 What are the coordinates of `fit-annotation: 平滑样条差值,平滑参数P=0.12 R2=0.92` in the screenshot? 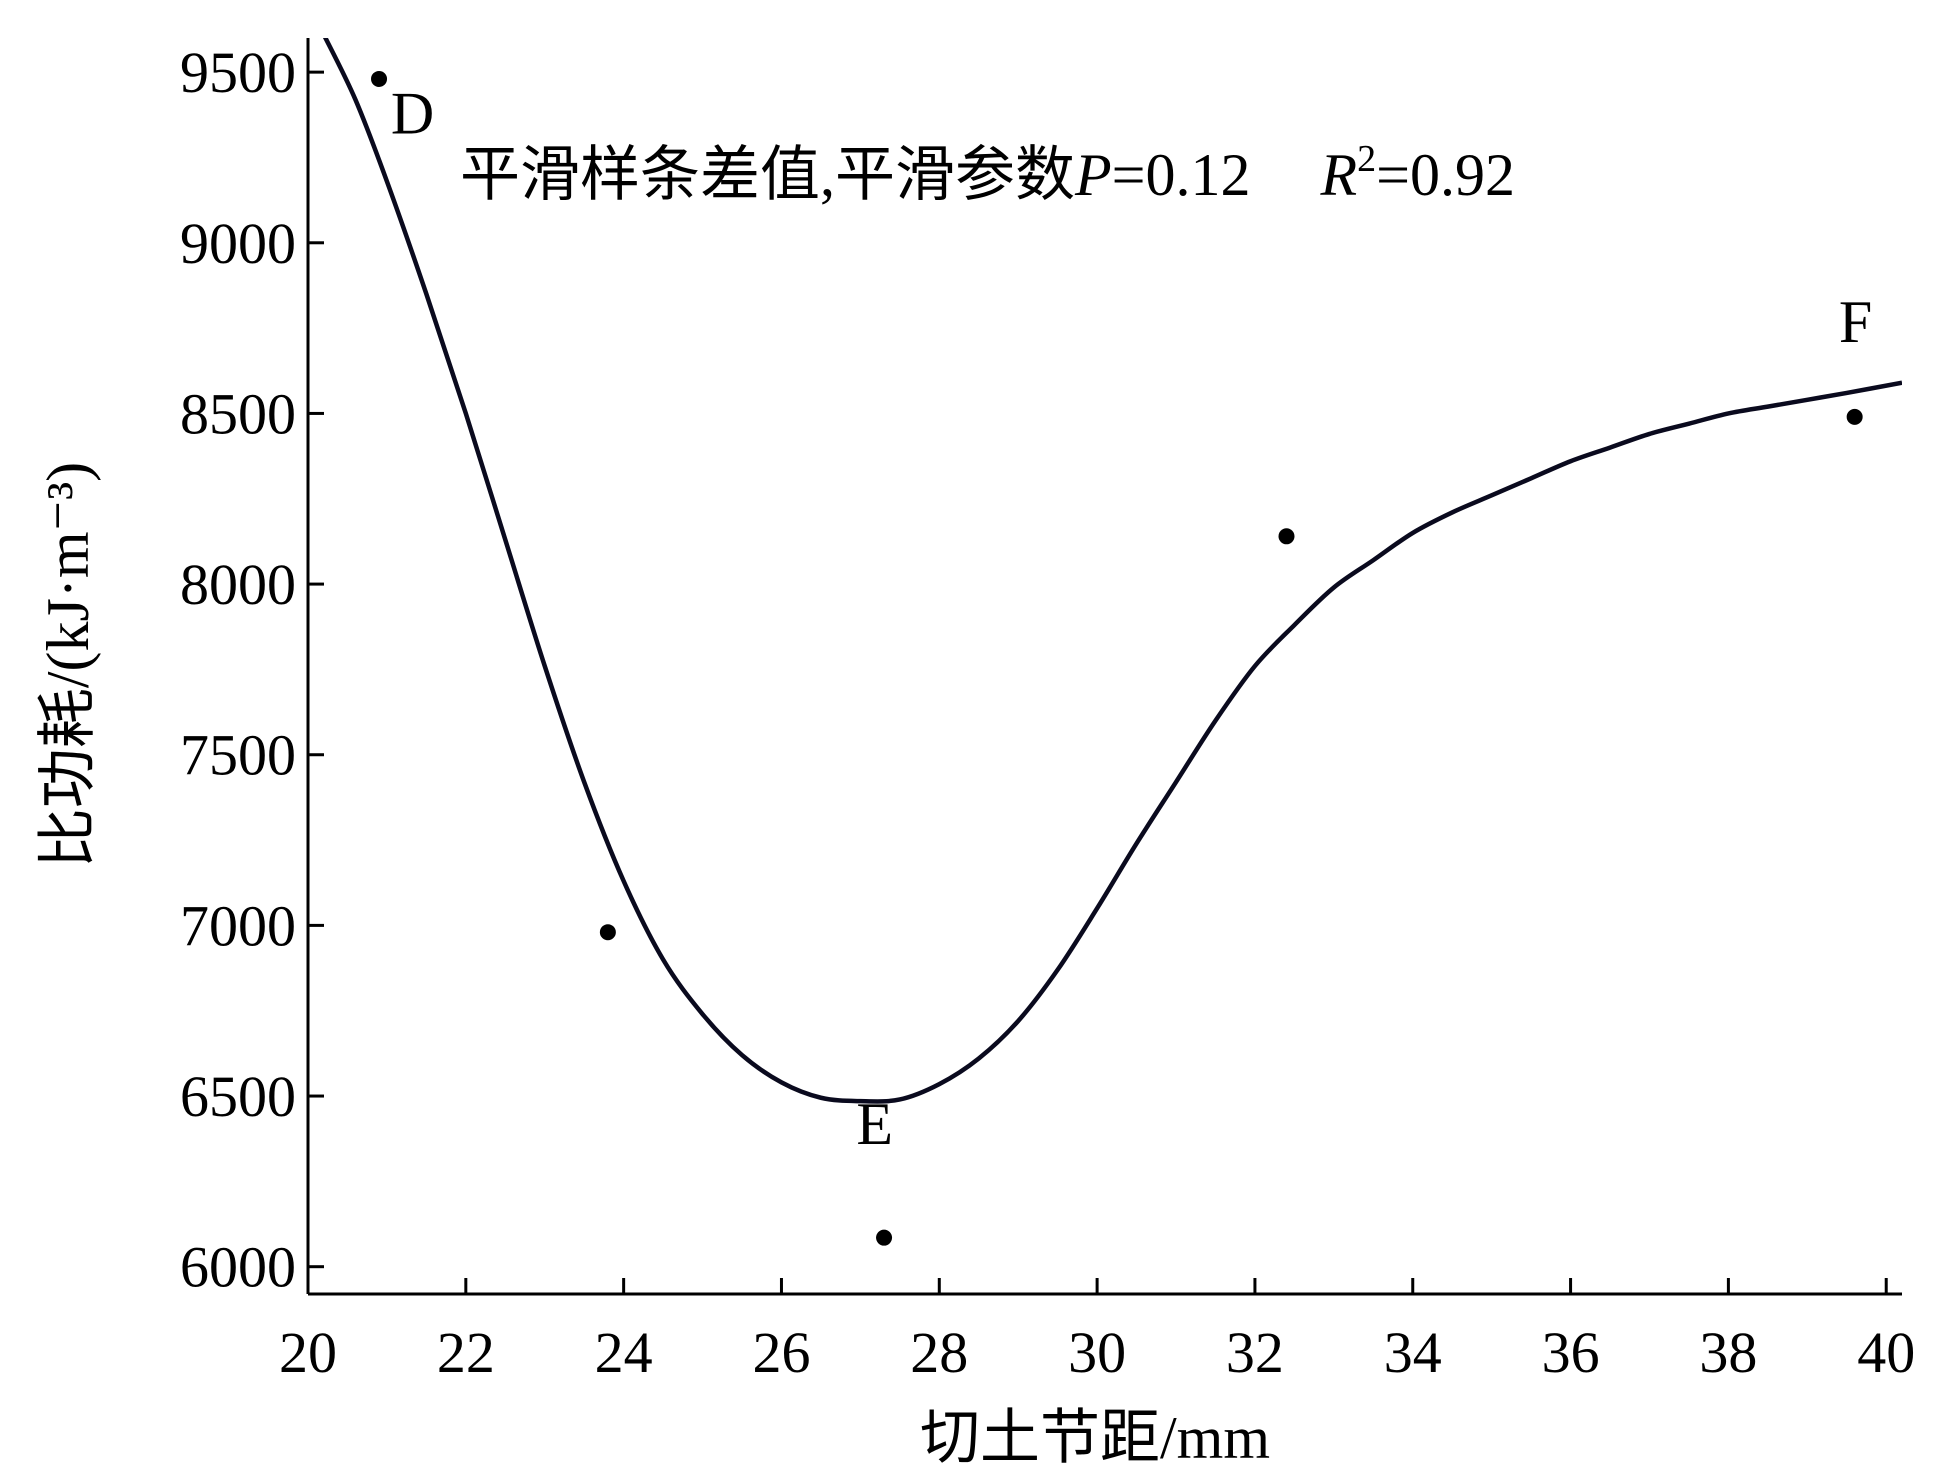 It's located at (987, 173).